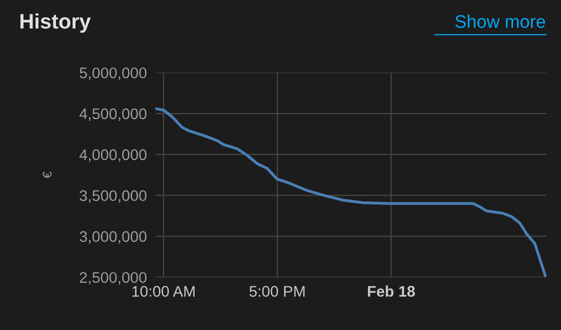  I want to click on x-tick-label: Feb 18, so click(391, 291).